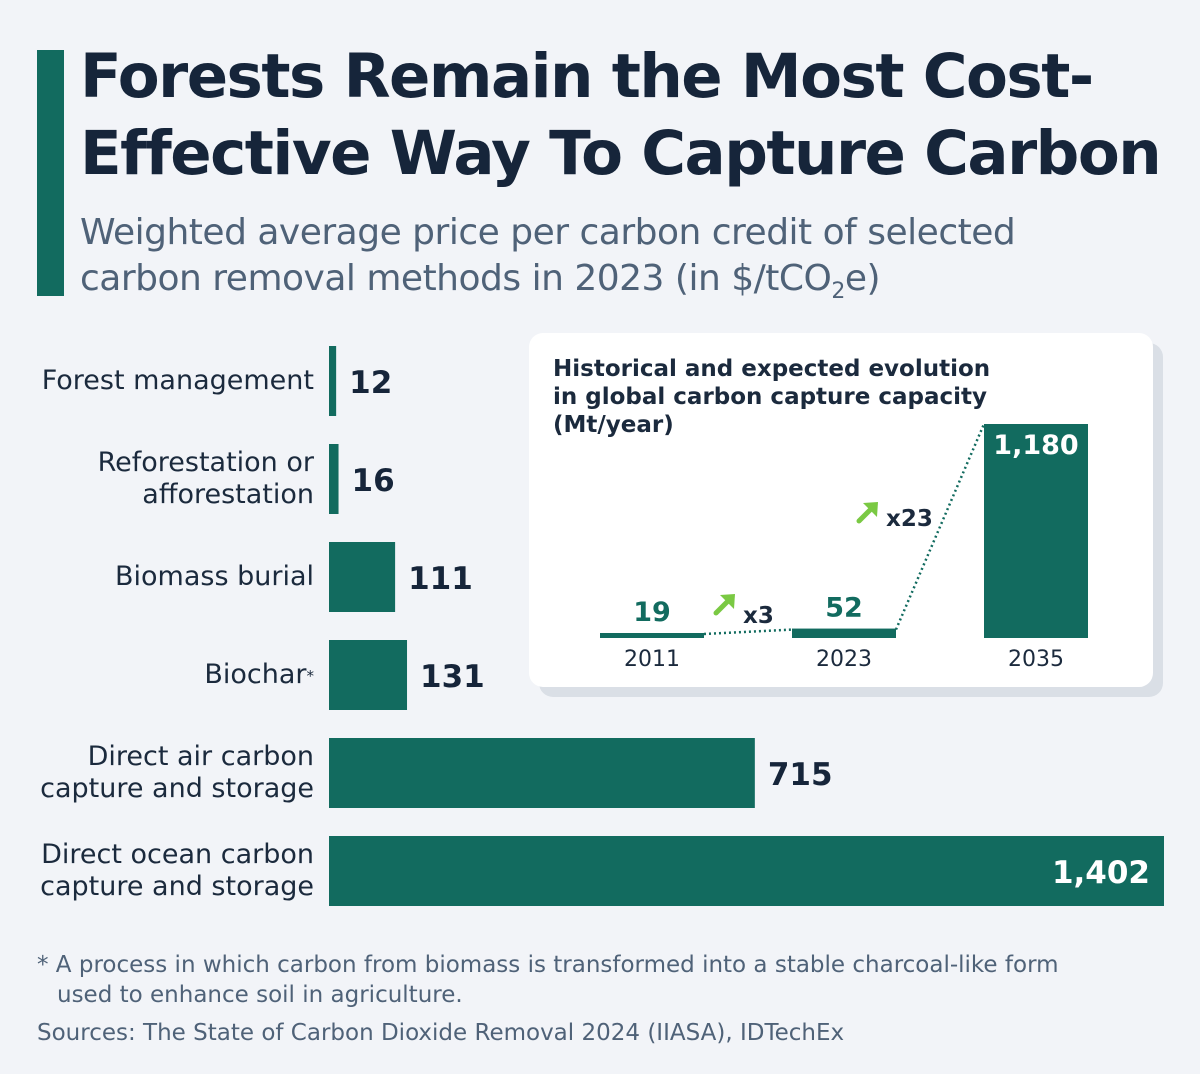  Describe the element at coordinates (1101, 873) in the screenshot. I see `bar-value-label-5: 1,402` at that location.